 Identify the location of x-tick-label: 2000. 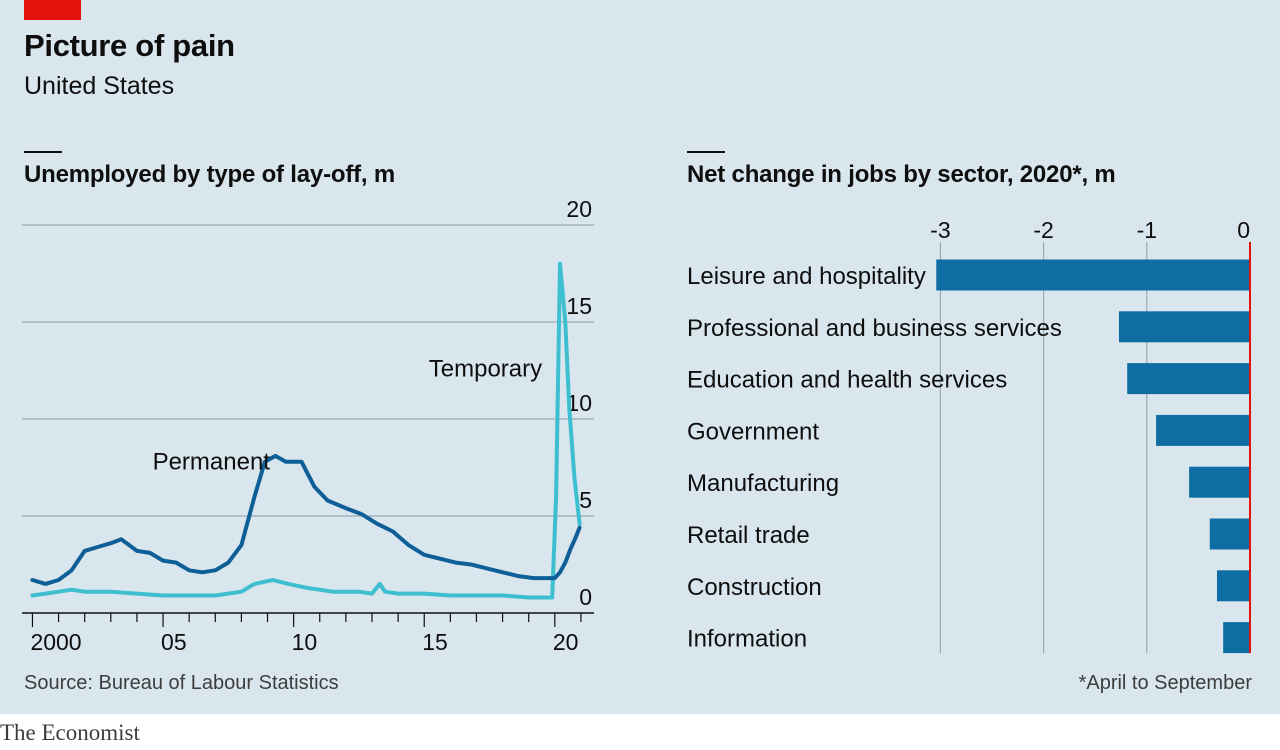
(55, 642).